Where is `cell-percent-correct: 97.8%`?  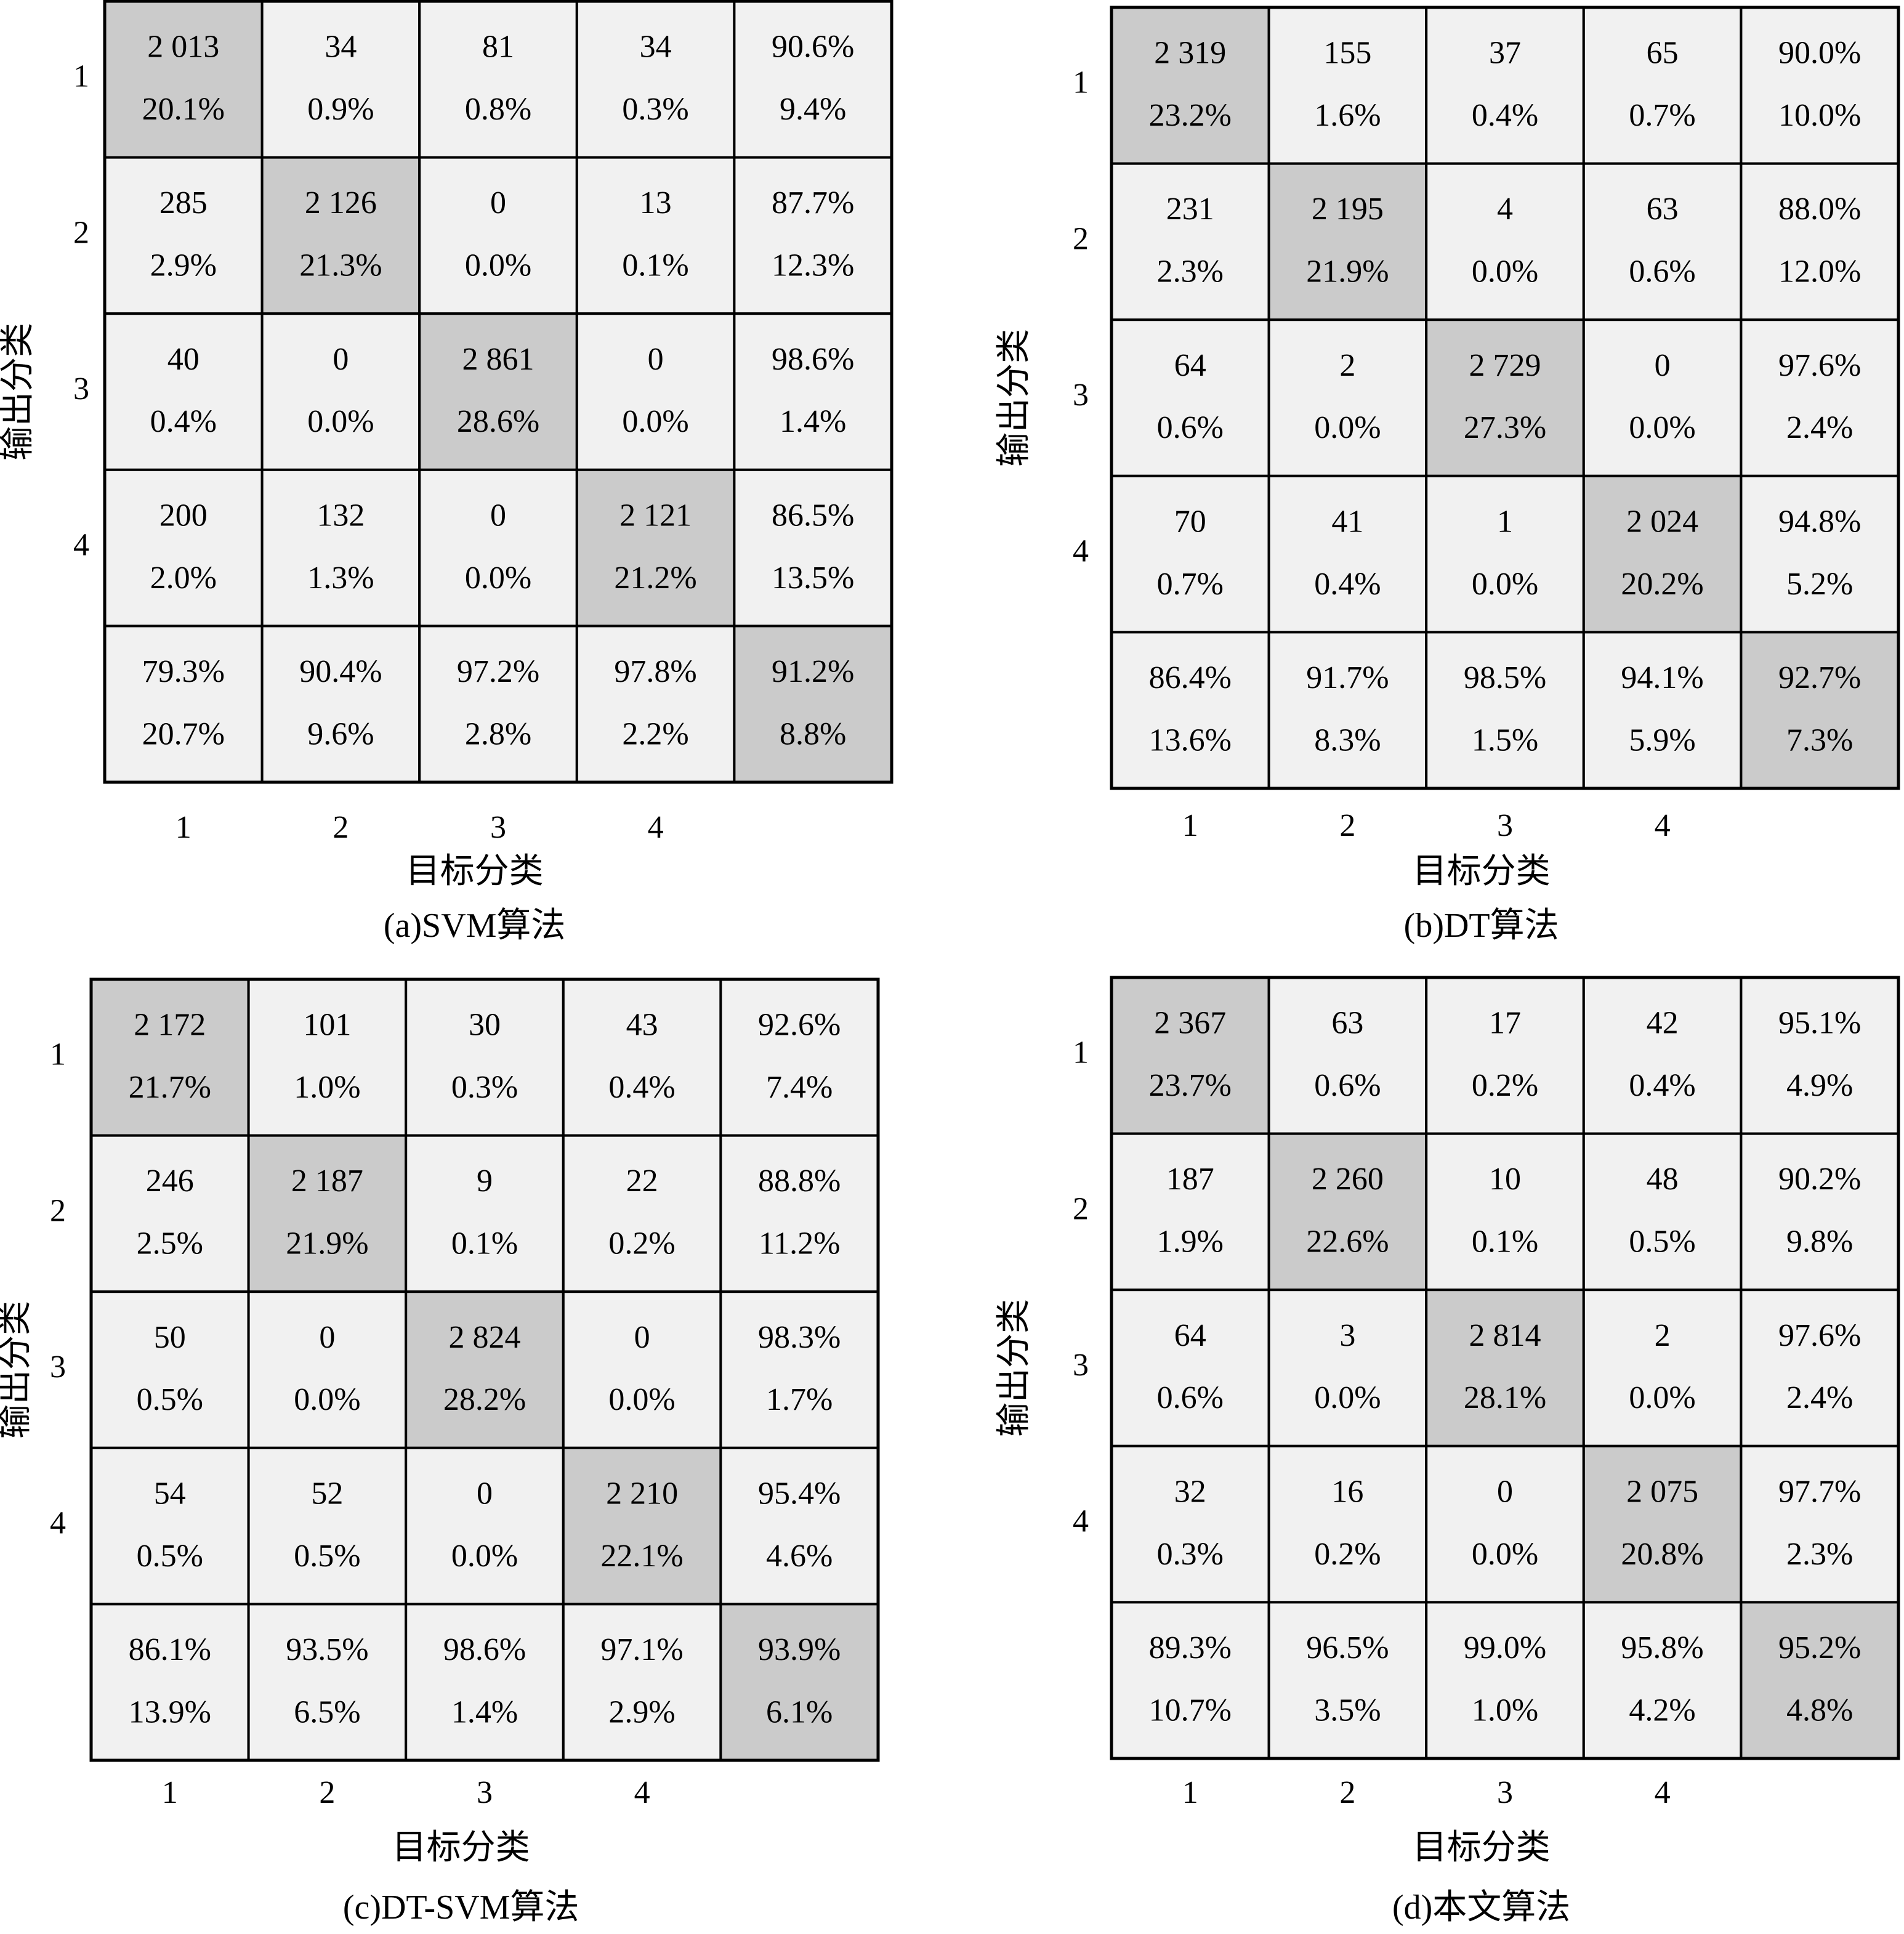 cell-percent-correct: 97.8% is located at coordinates (655, 671).